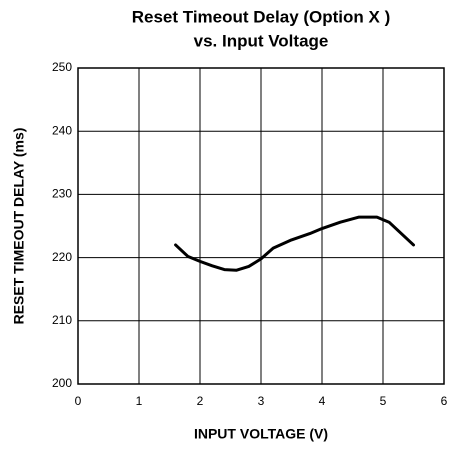 This screenshot has height=449, width=466. What do you see at coordinates (62, 383) in the screenshot?
I see `y-tick-label: 200` at bounding box center [62, 383].